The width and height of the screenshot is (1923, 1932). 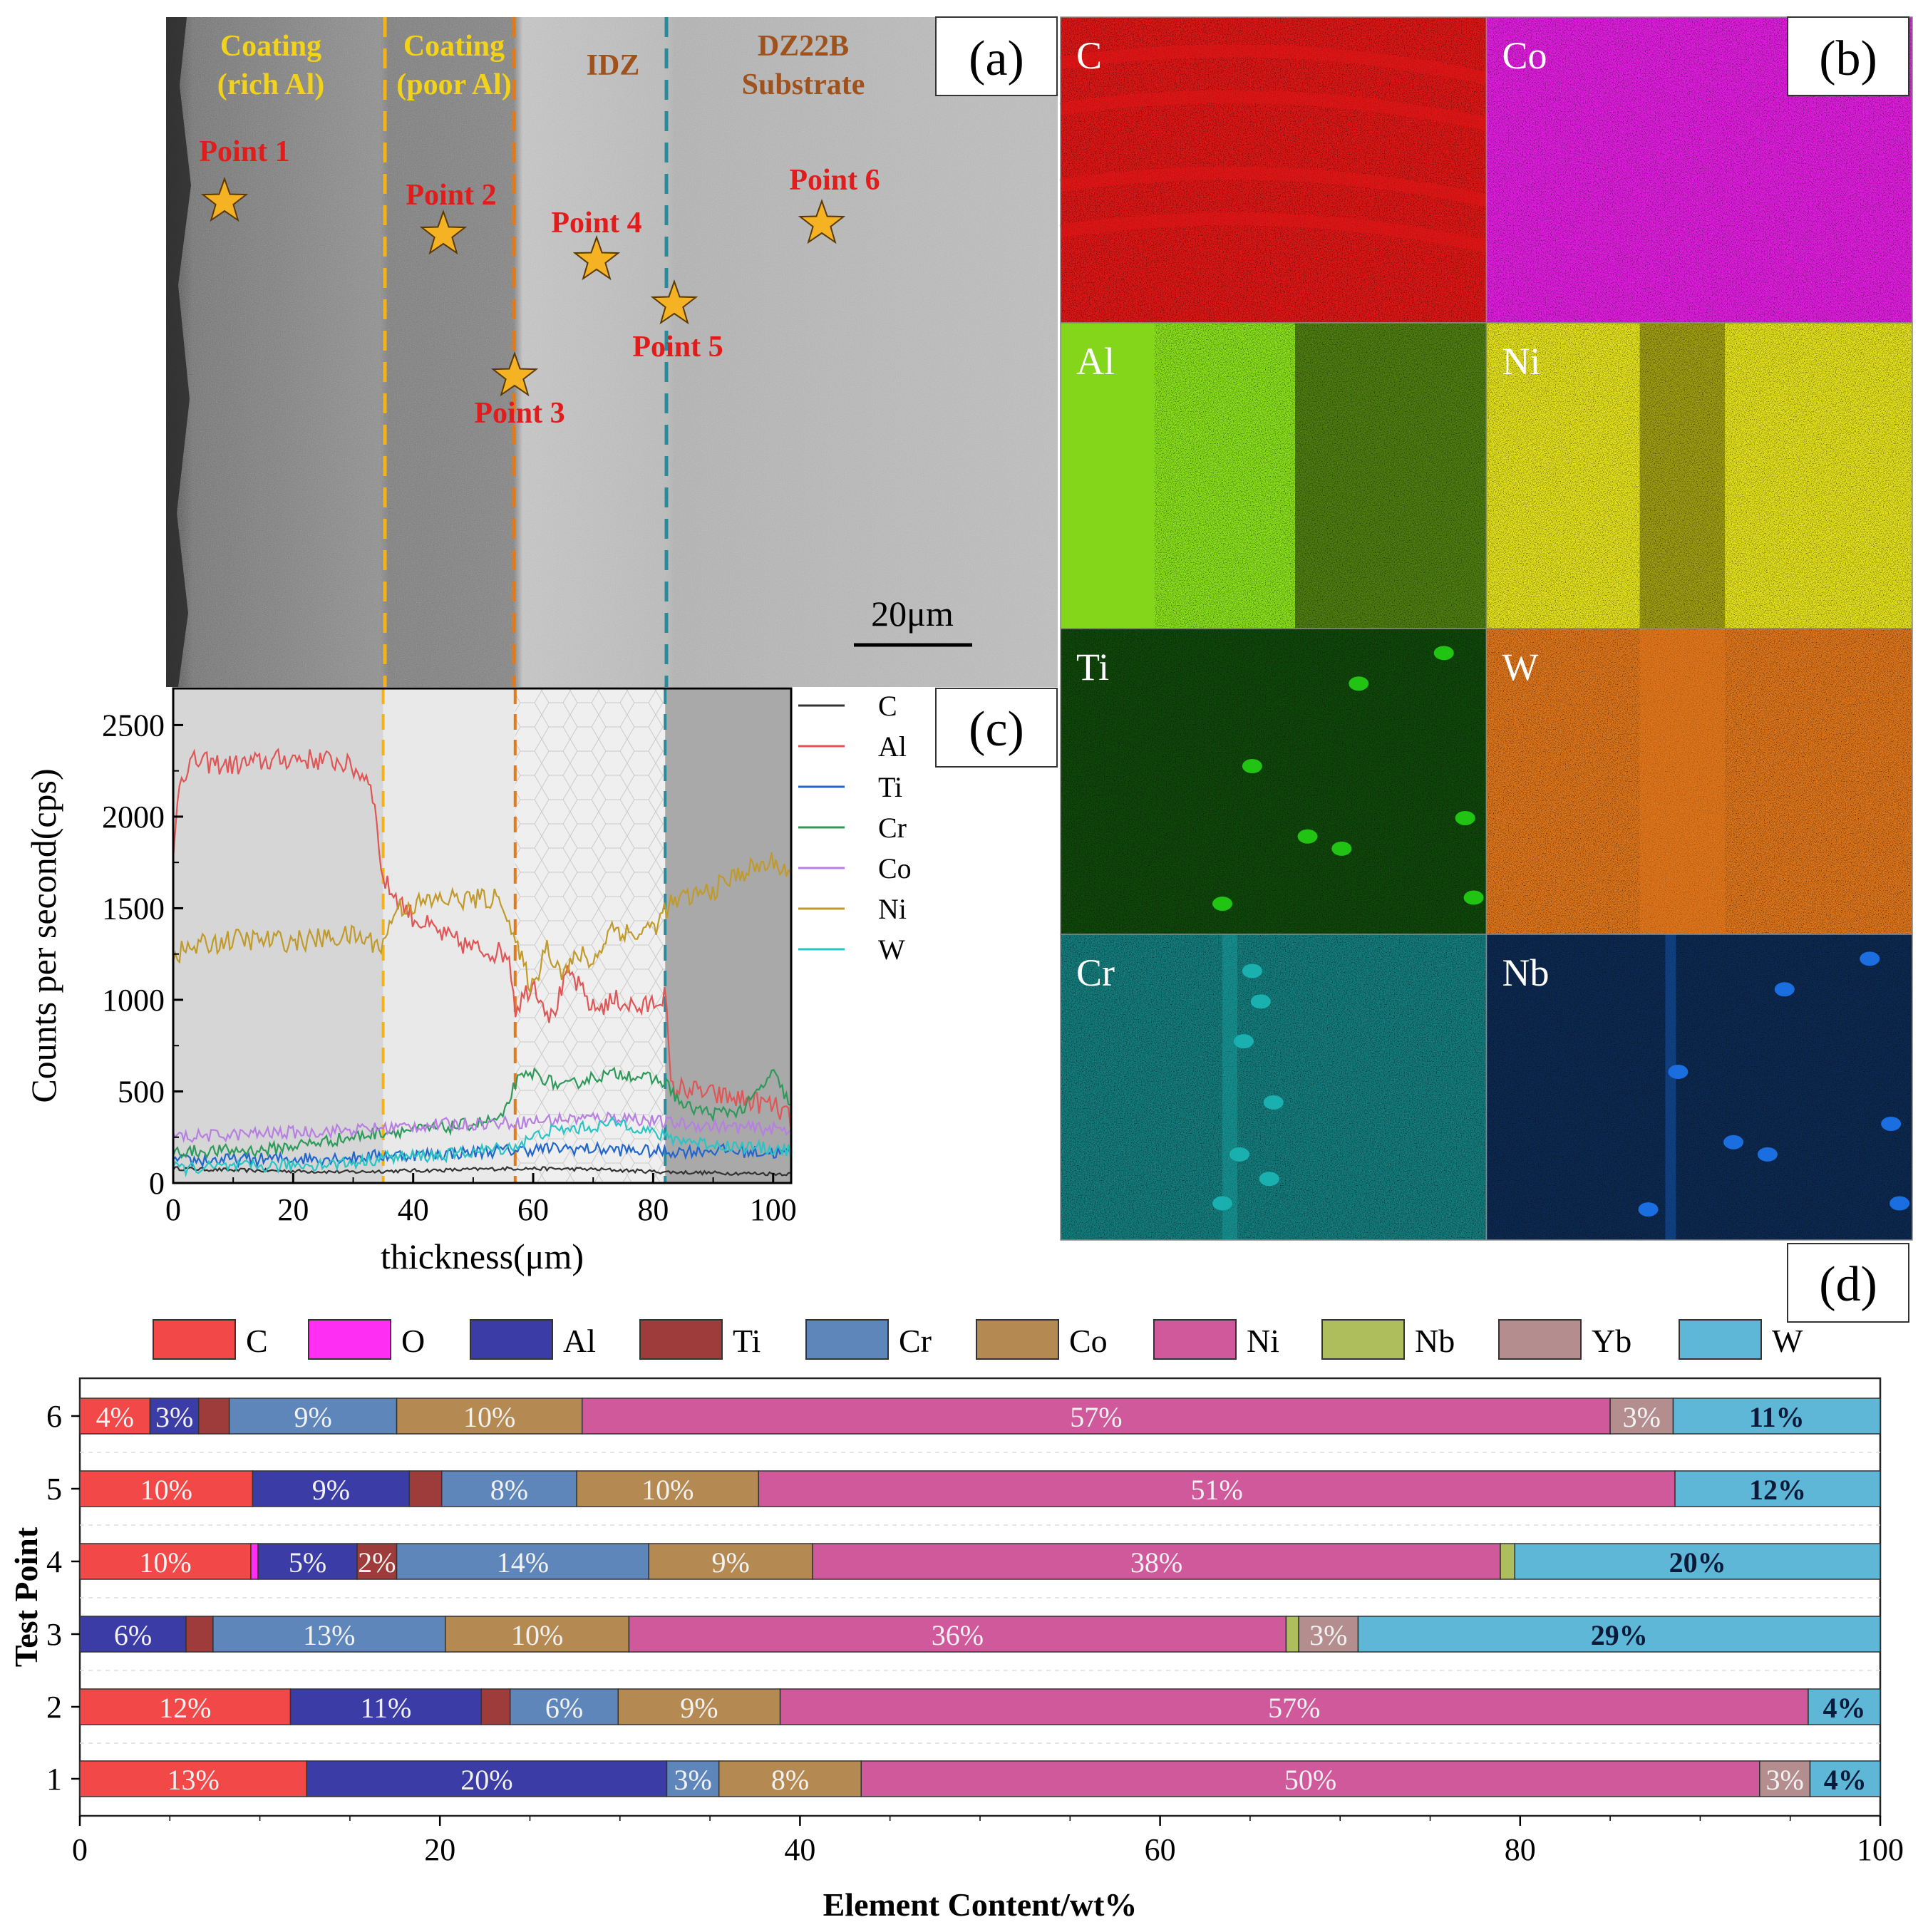 I want to click on bar-1-yb, so click(x=1785, y=1778).